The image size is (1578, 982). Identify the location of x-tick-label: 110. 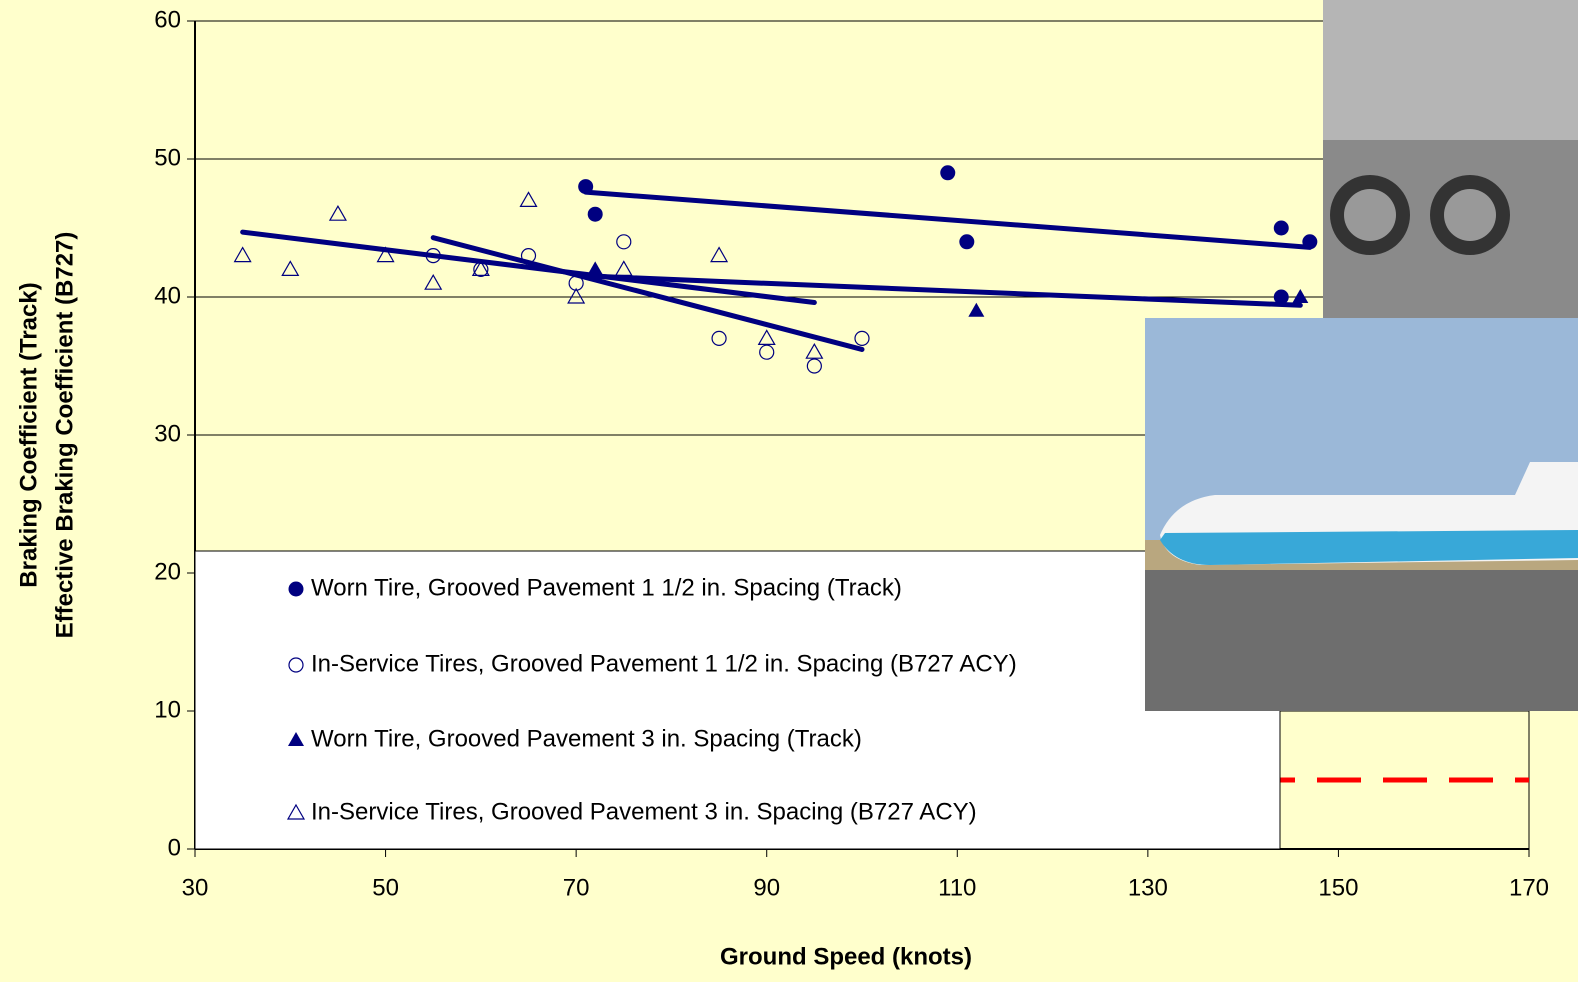
(957, 887).